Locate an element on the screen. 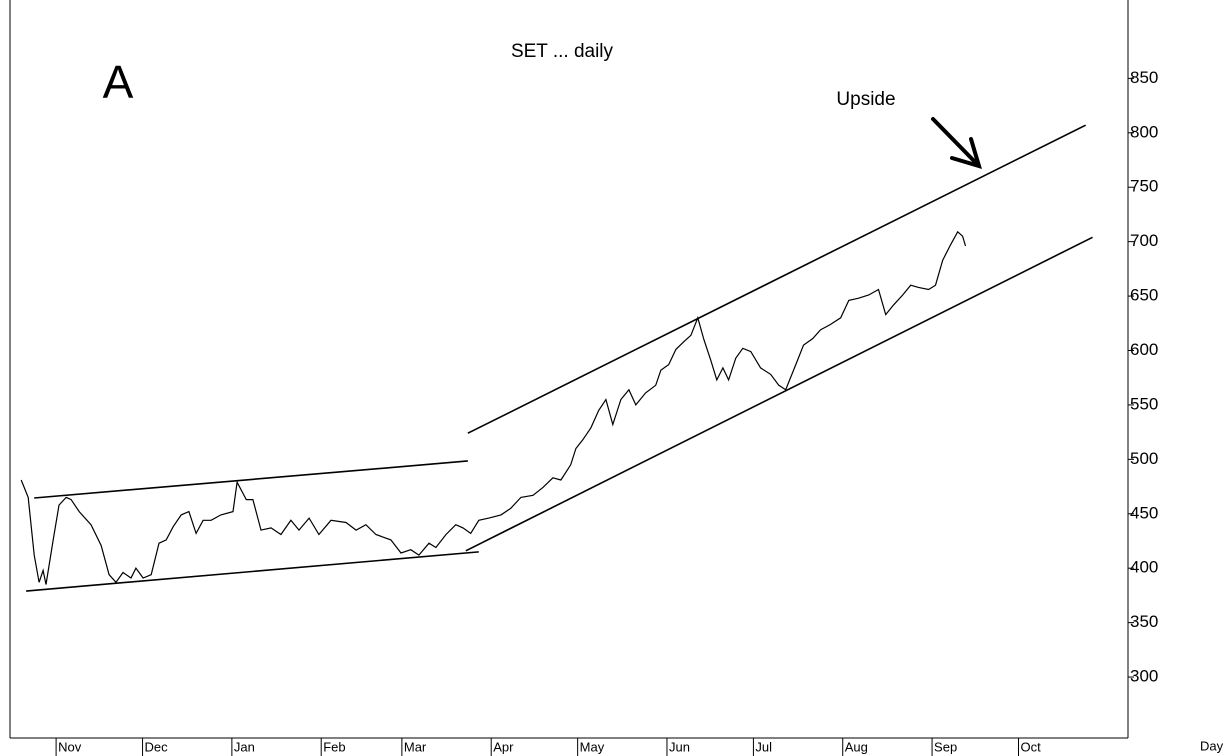 This screenshot has height=756, width=1232. x-tick-label: Jun is located at coordinates (679, 746).